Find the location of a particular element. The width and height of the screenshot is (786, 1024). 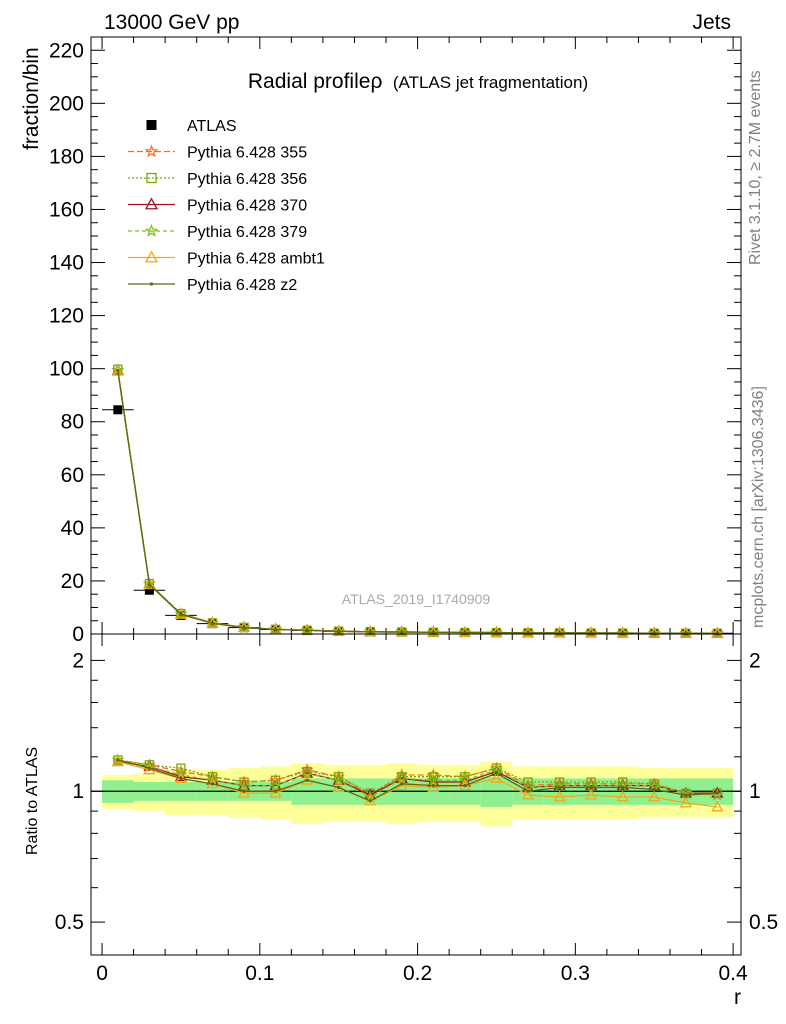

legend-label: ATLAS is located at coordinates (212, 126).